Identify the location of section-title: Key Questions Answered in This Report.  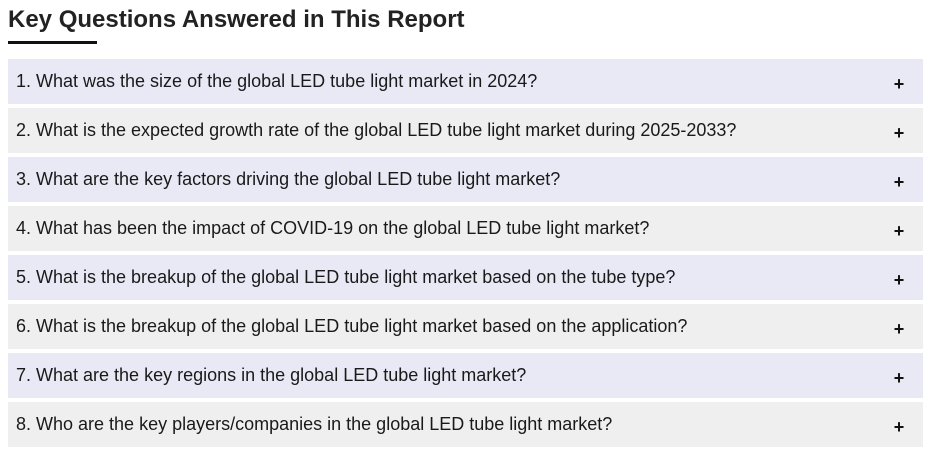
(236, 19).